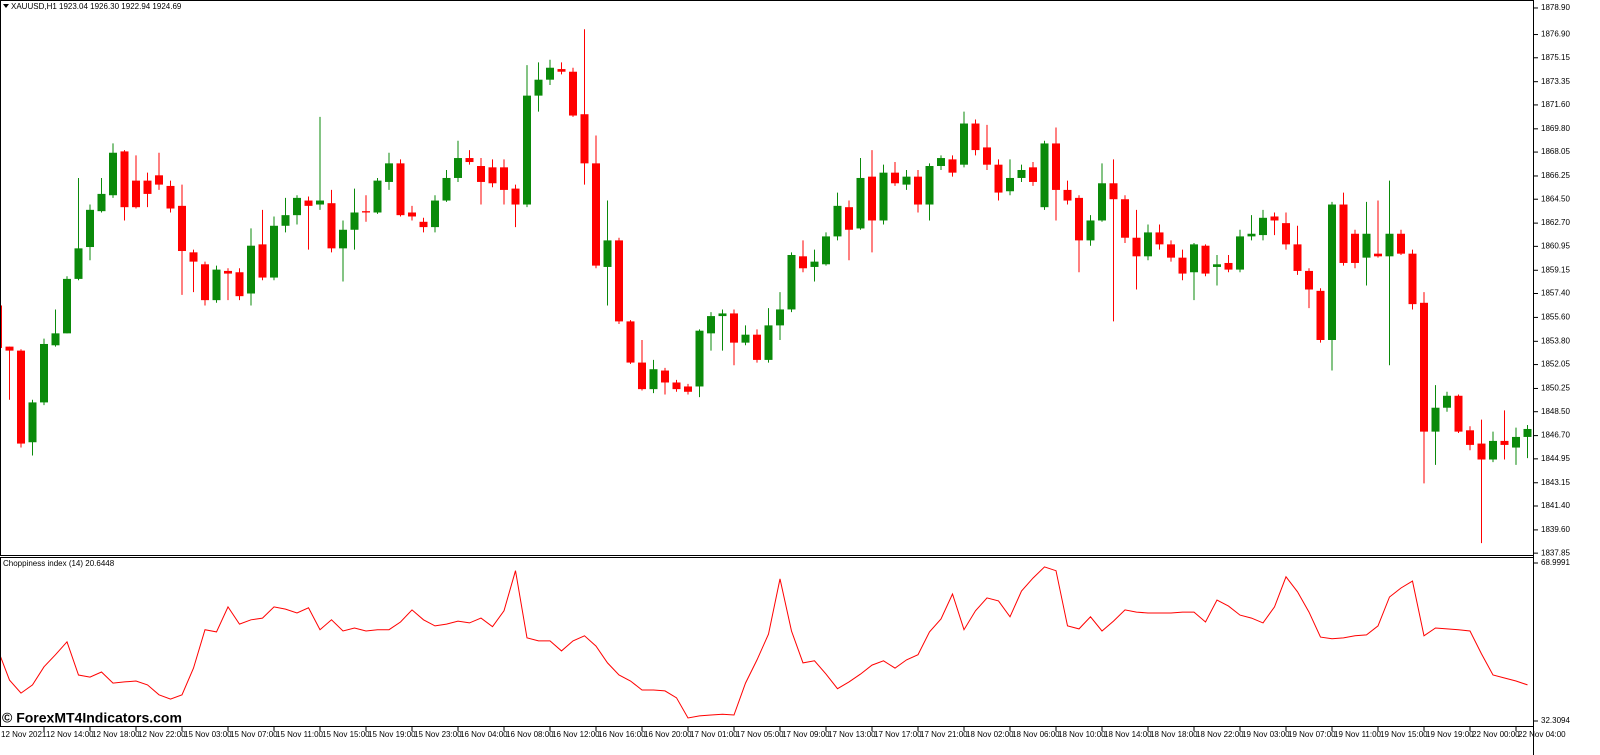 This screenshot has height=755, width=1600. Describe the element at coordinates (6, 6) in the screenshot. I see `symbol-menu-arrow` at that location.